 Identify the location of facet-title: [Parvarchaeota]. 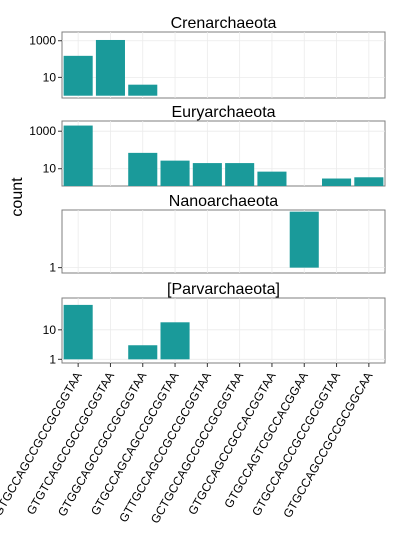
(223, 289).